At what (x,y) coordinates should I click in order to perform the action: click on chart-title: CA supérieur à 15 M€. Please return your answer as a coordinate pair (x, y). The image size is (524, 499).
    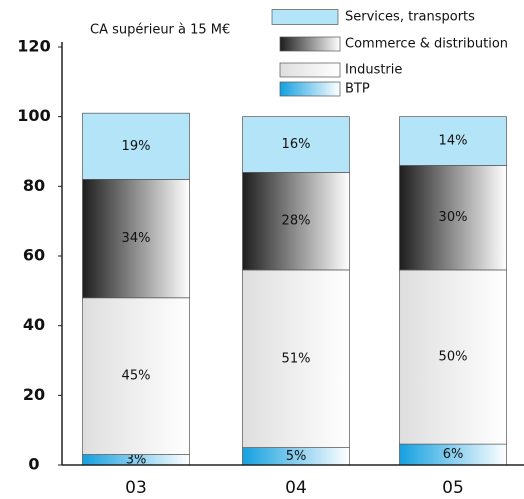
    Looking at the image, I should click on (160, 30).